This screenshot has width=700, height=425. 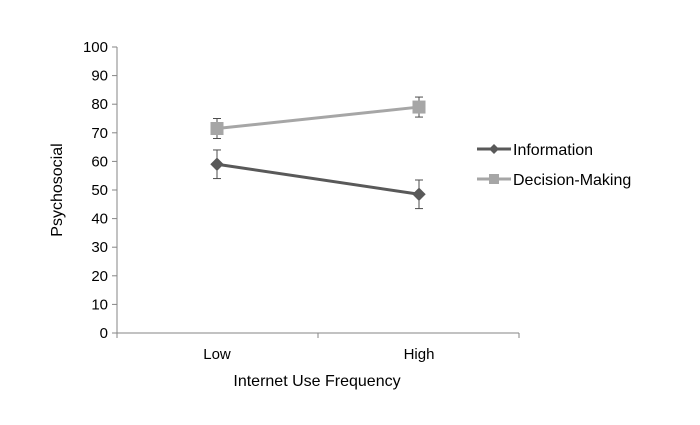 What do you see at coordinates (572, 180) in the screenshot?
I see `legend-label: Decision-Making` at bounding box center [572, 180].